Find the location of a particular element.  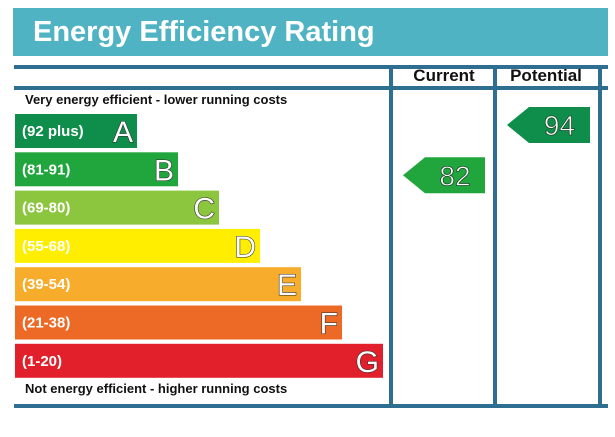

potential-column-header: Potential is located at coordinates (546, 75).